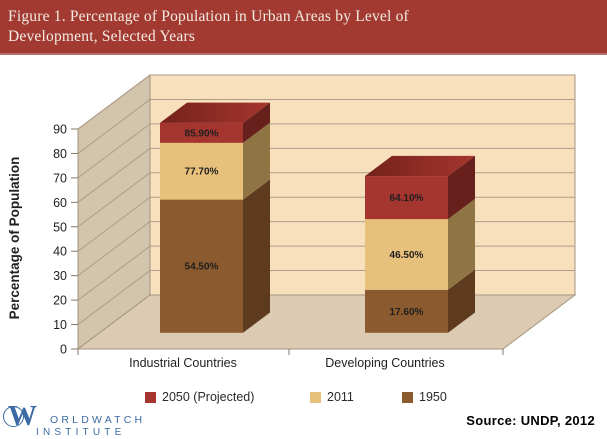  What do you see at coordinates (60, 203) in the screenshot?
I see `y-axis-tick-label: 60` at bounding box center [60, 203].